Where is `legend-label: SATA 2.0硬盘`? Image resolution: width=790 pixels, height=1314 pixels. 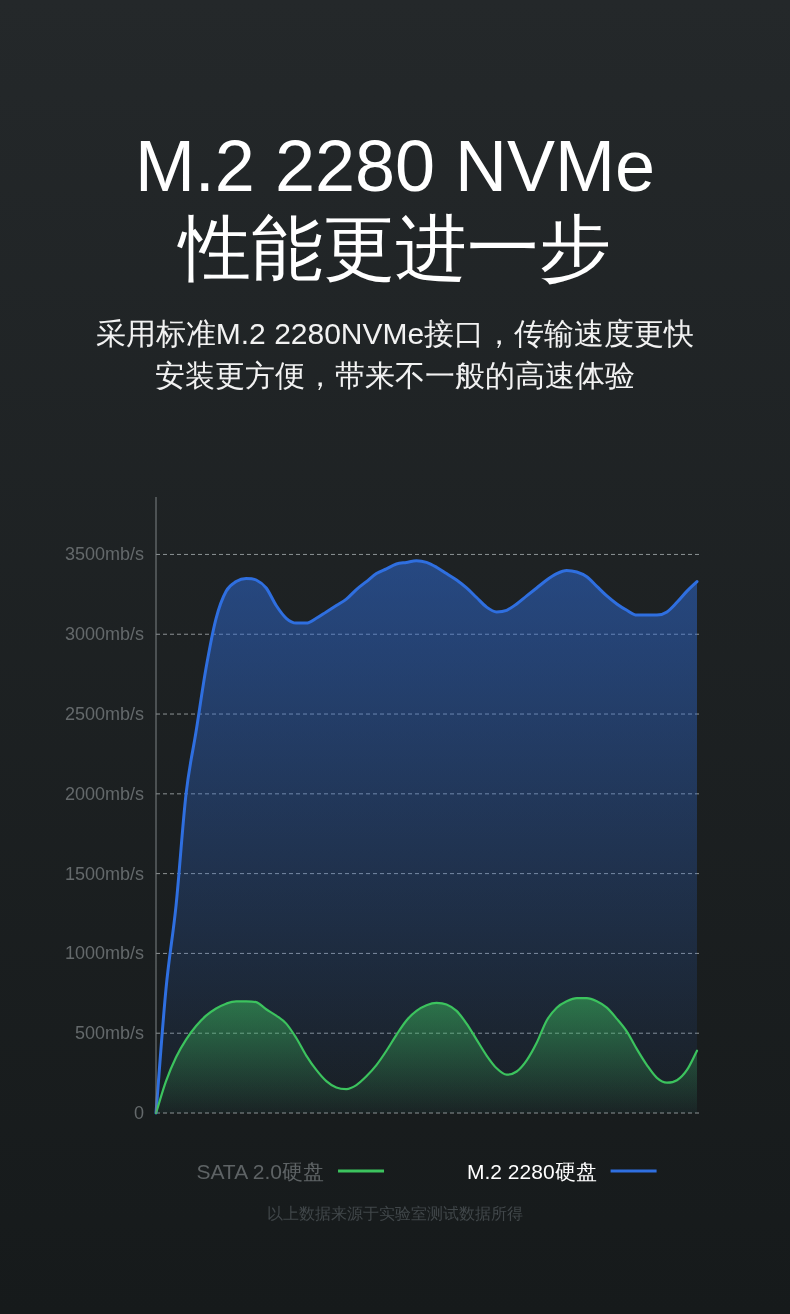 legend-label: SATA 2.0硬盘 is located at coordinates (260, 1171).